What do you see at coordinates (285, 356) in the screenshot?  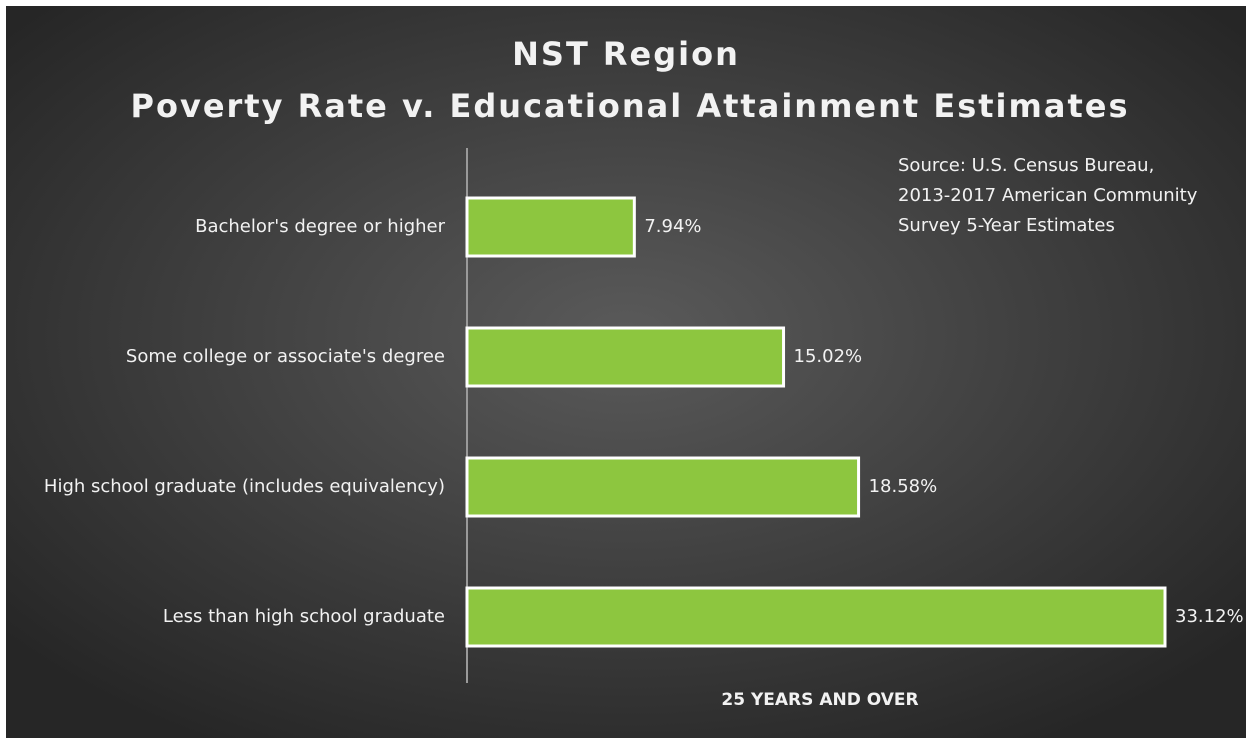 I see `y-tick-label: Some college or associate's degree` at bounding box center [285, 356].